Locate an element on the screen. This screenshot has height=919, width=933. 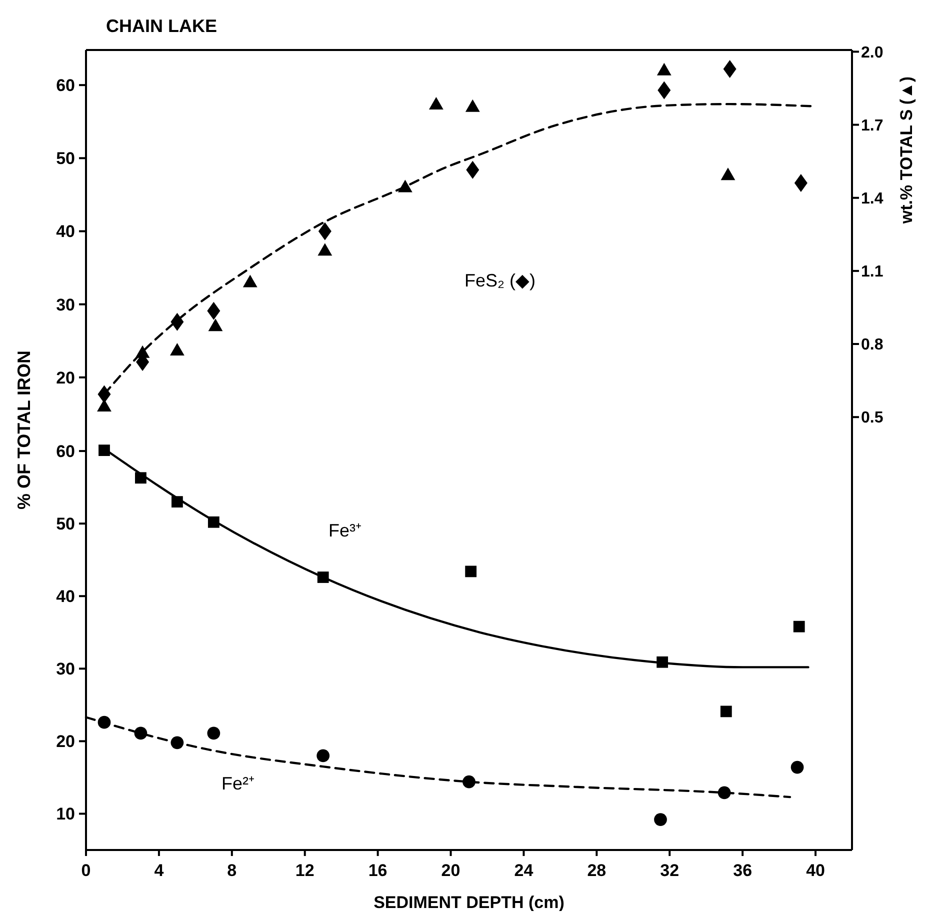
x-tick-label: 36 is located at coordinates (742, 870).